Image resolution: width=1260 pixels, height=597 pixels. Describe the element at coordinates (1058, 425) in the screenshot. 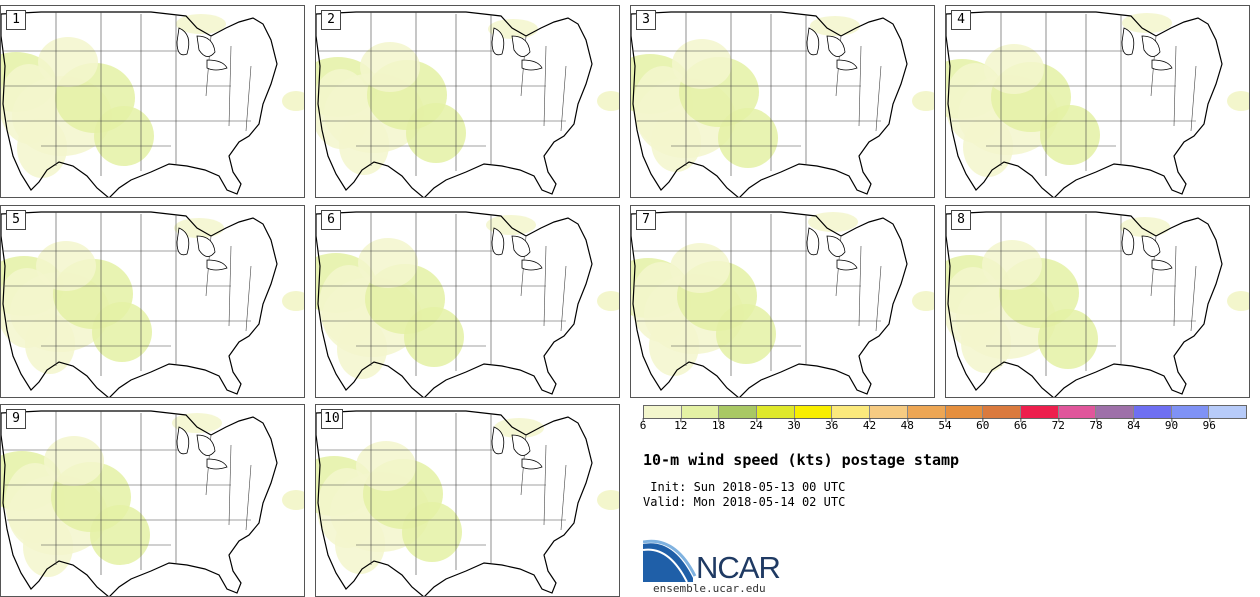

I see `colorbar-tick-label: 72` at that location.